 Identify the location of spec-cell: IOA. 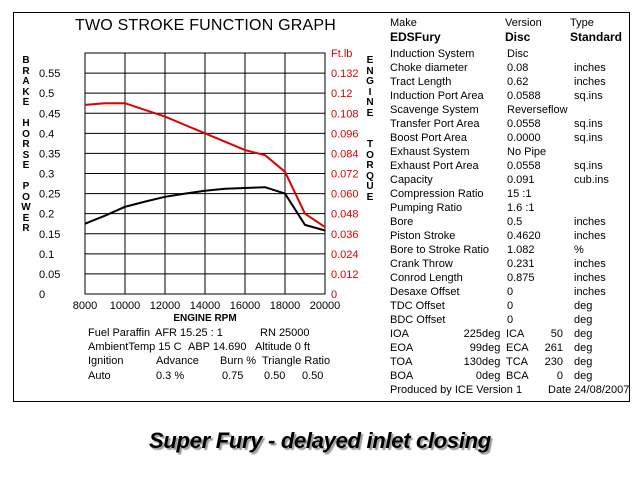
(399, 334).